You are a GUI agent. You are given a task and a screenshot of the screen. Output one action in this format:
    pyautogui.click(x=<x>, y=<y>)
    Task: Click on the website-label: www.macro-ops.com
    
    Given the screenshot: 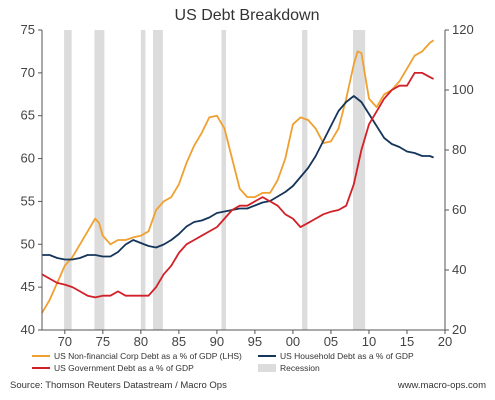 What is the action you would take?
    pyautogui.click(x=441, y=385)
    